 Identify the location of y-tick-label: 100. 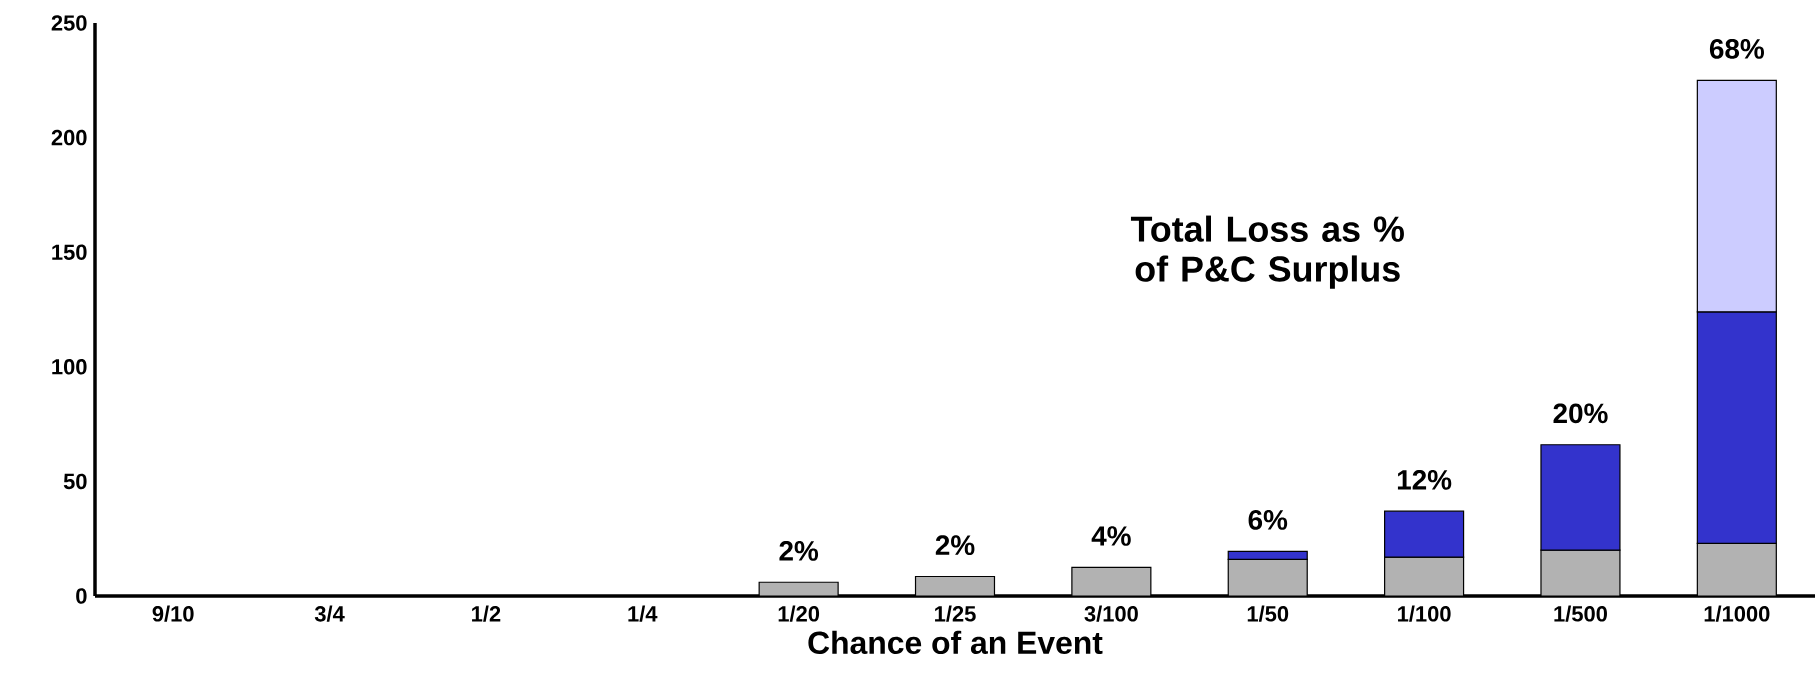
(69, 367).